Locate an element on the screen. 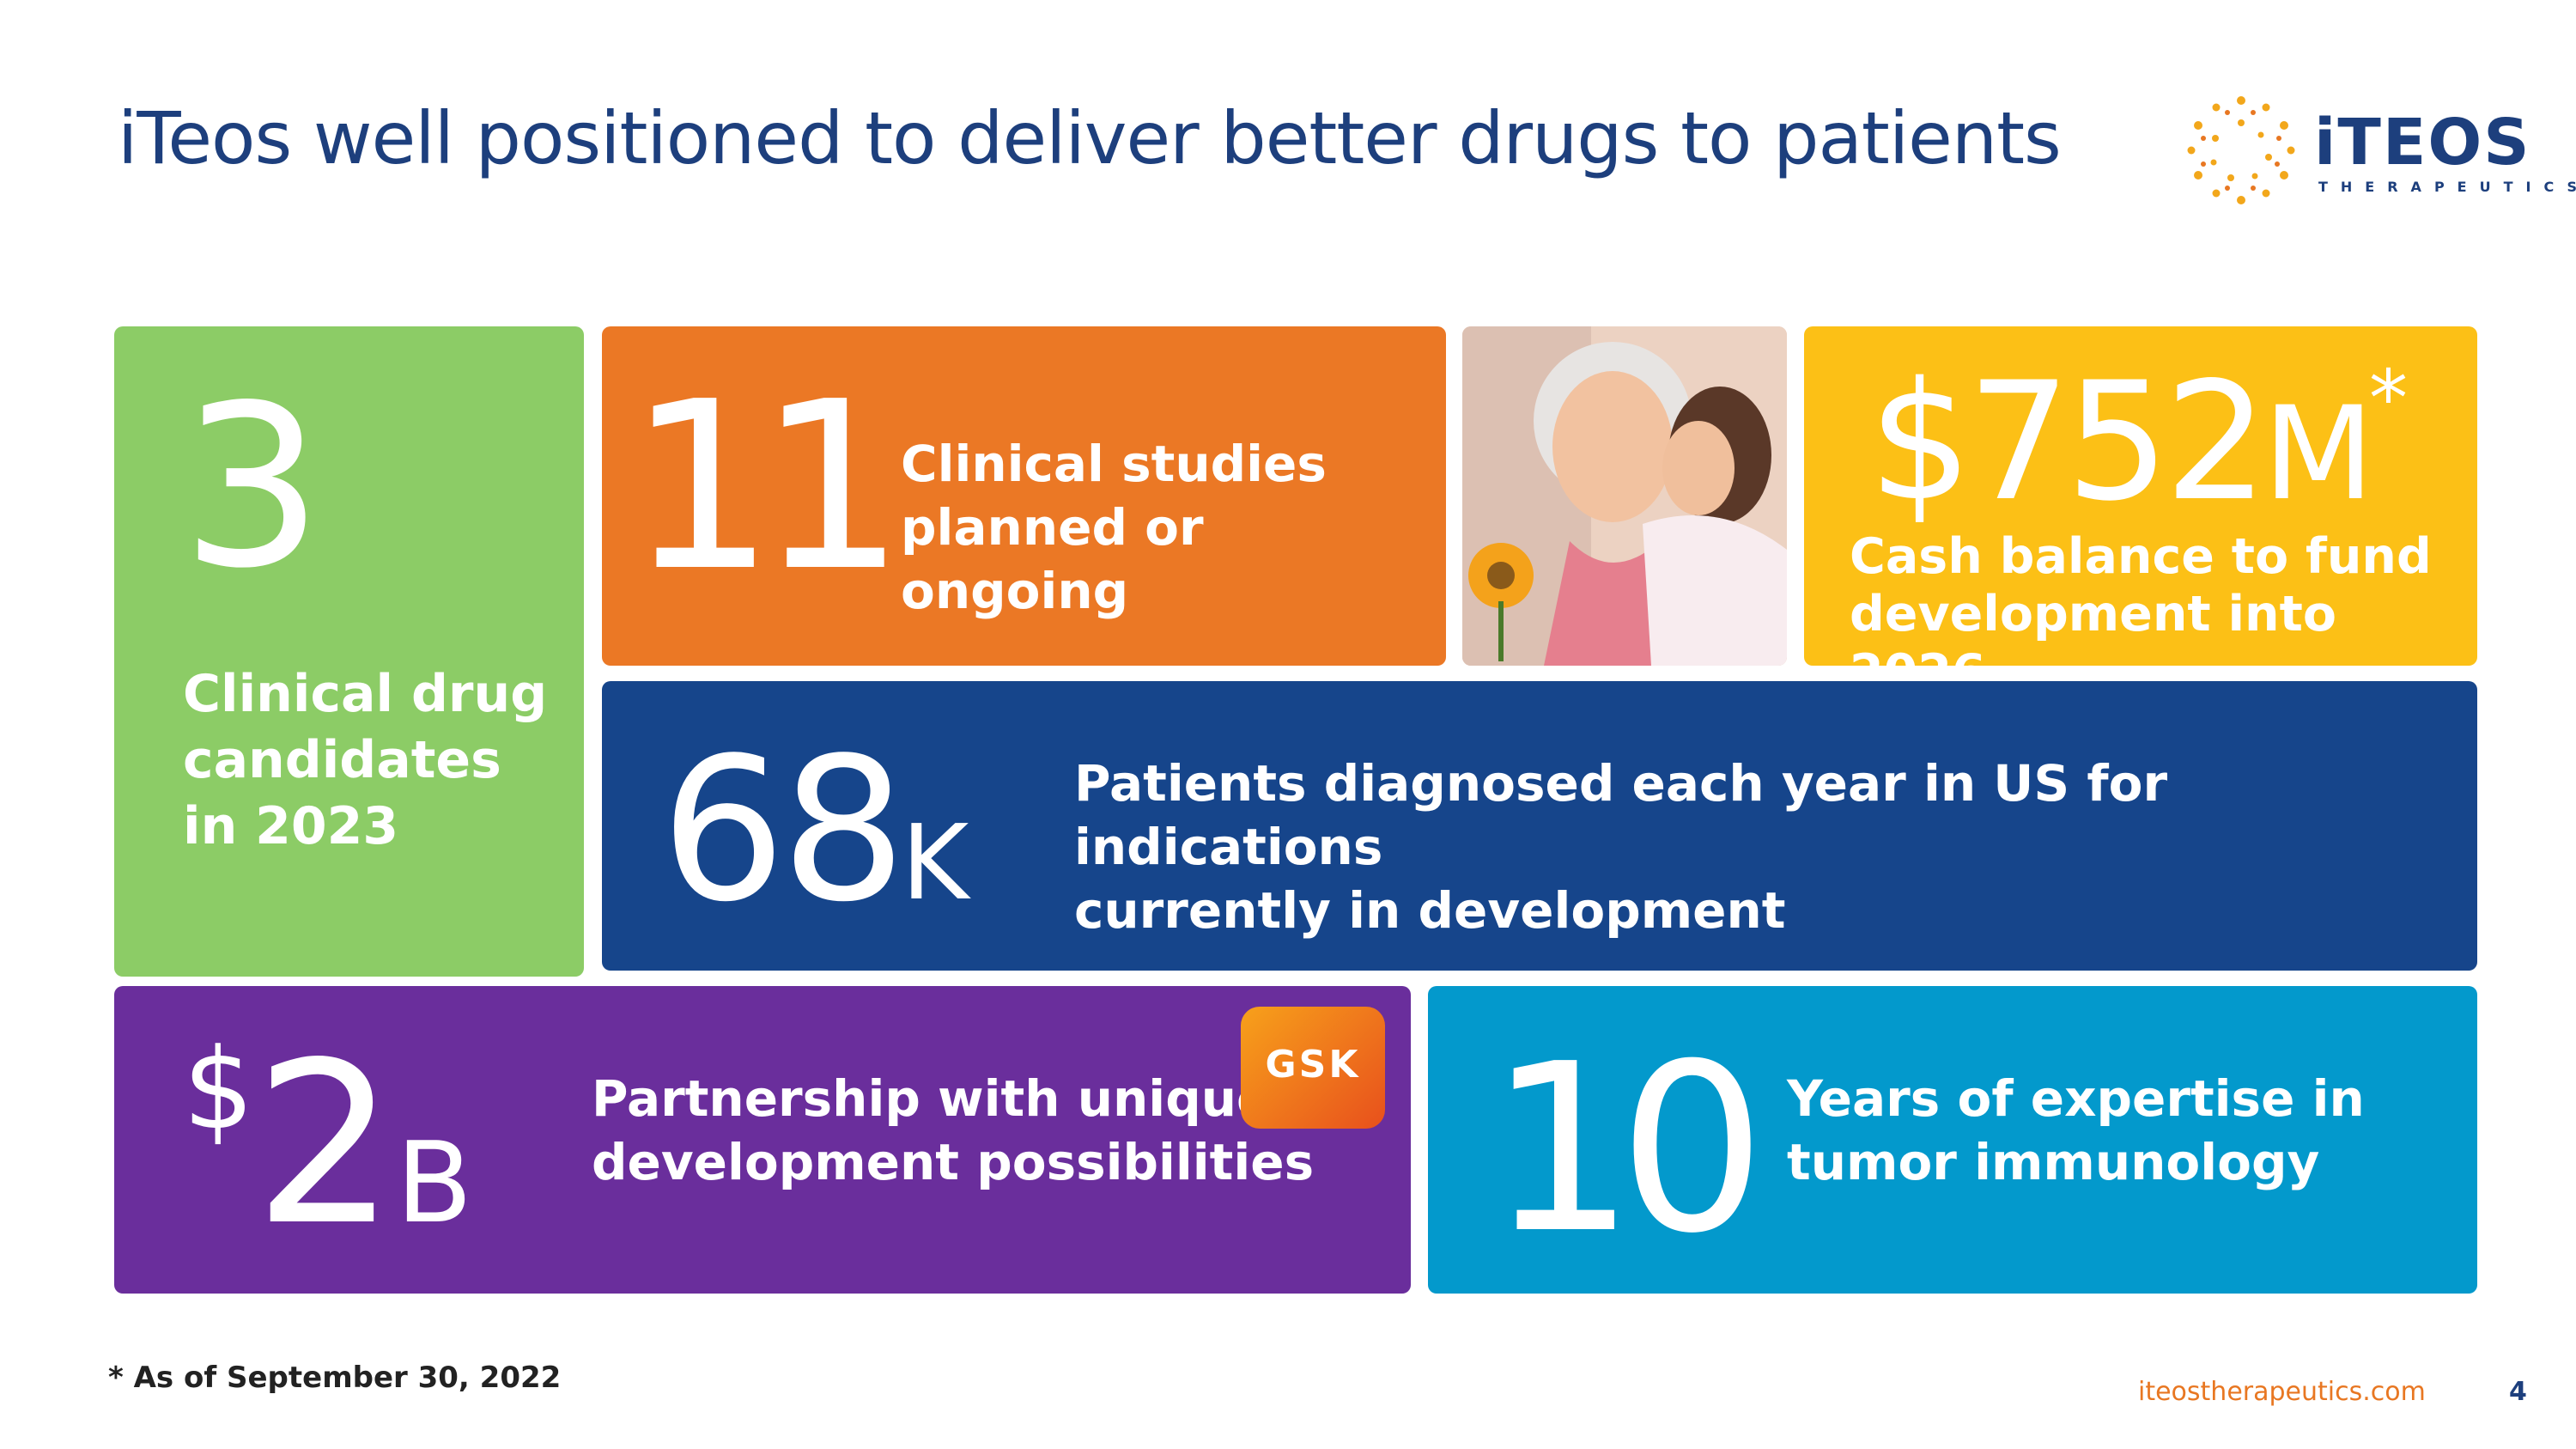 The image size is (2576, 1449). candidates-text: Clinical drug candidates in 2023 is located at coordinates (366, 760).